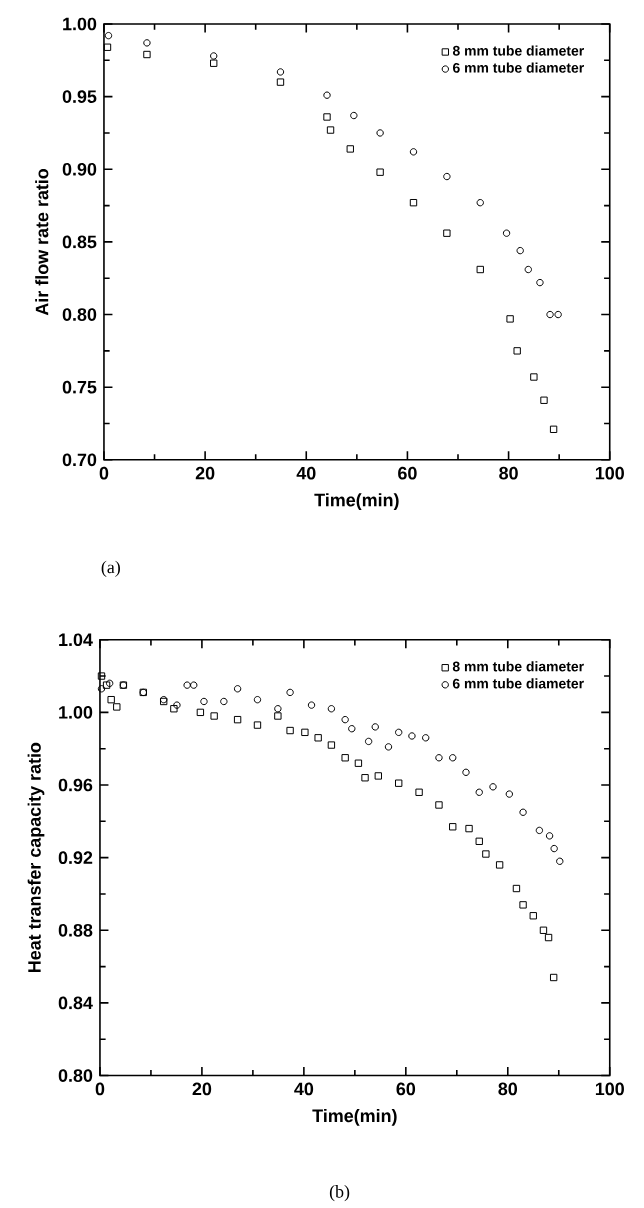 This screenshot has height=1208, width=644. I want to click on y-tick-label: 0.80, so click(75, 1075).